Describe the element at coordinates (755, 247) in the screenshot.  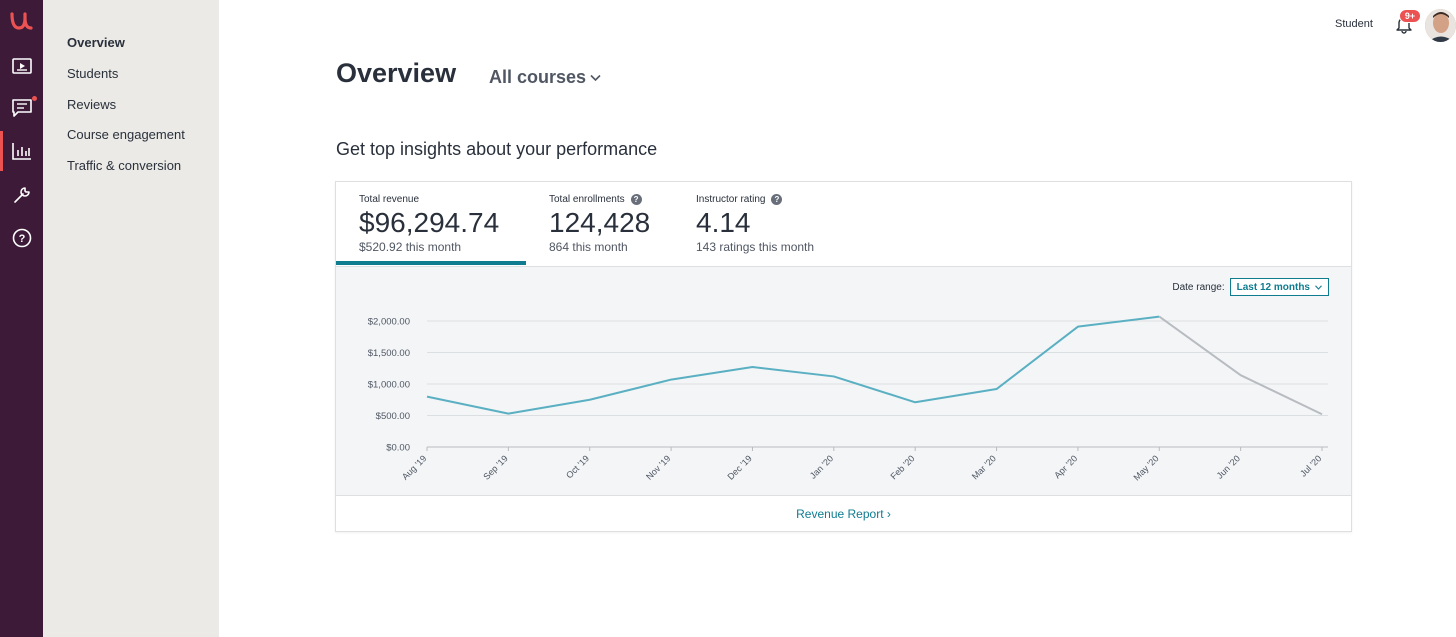
I see `stat-sub: 143 ratings this month` at that location.